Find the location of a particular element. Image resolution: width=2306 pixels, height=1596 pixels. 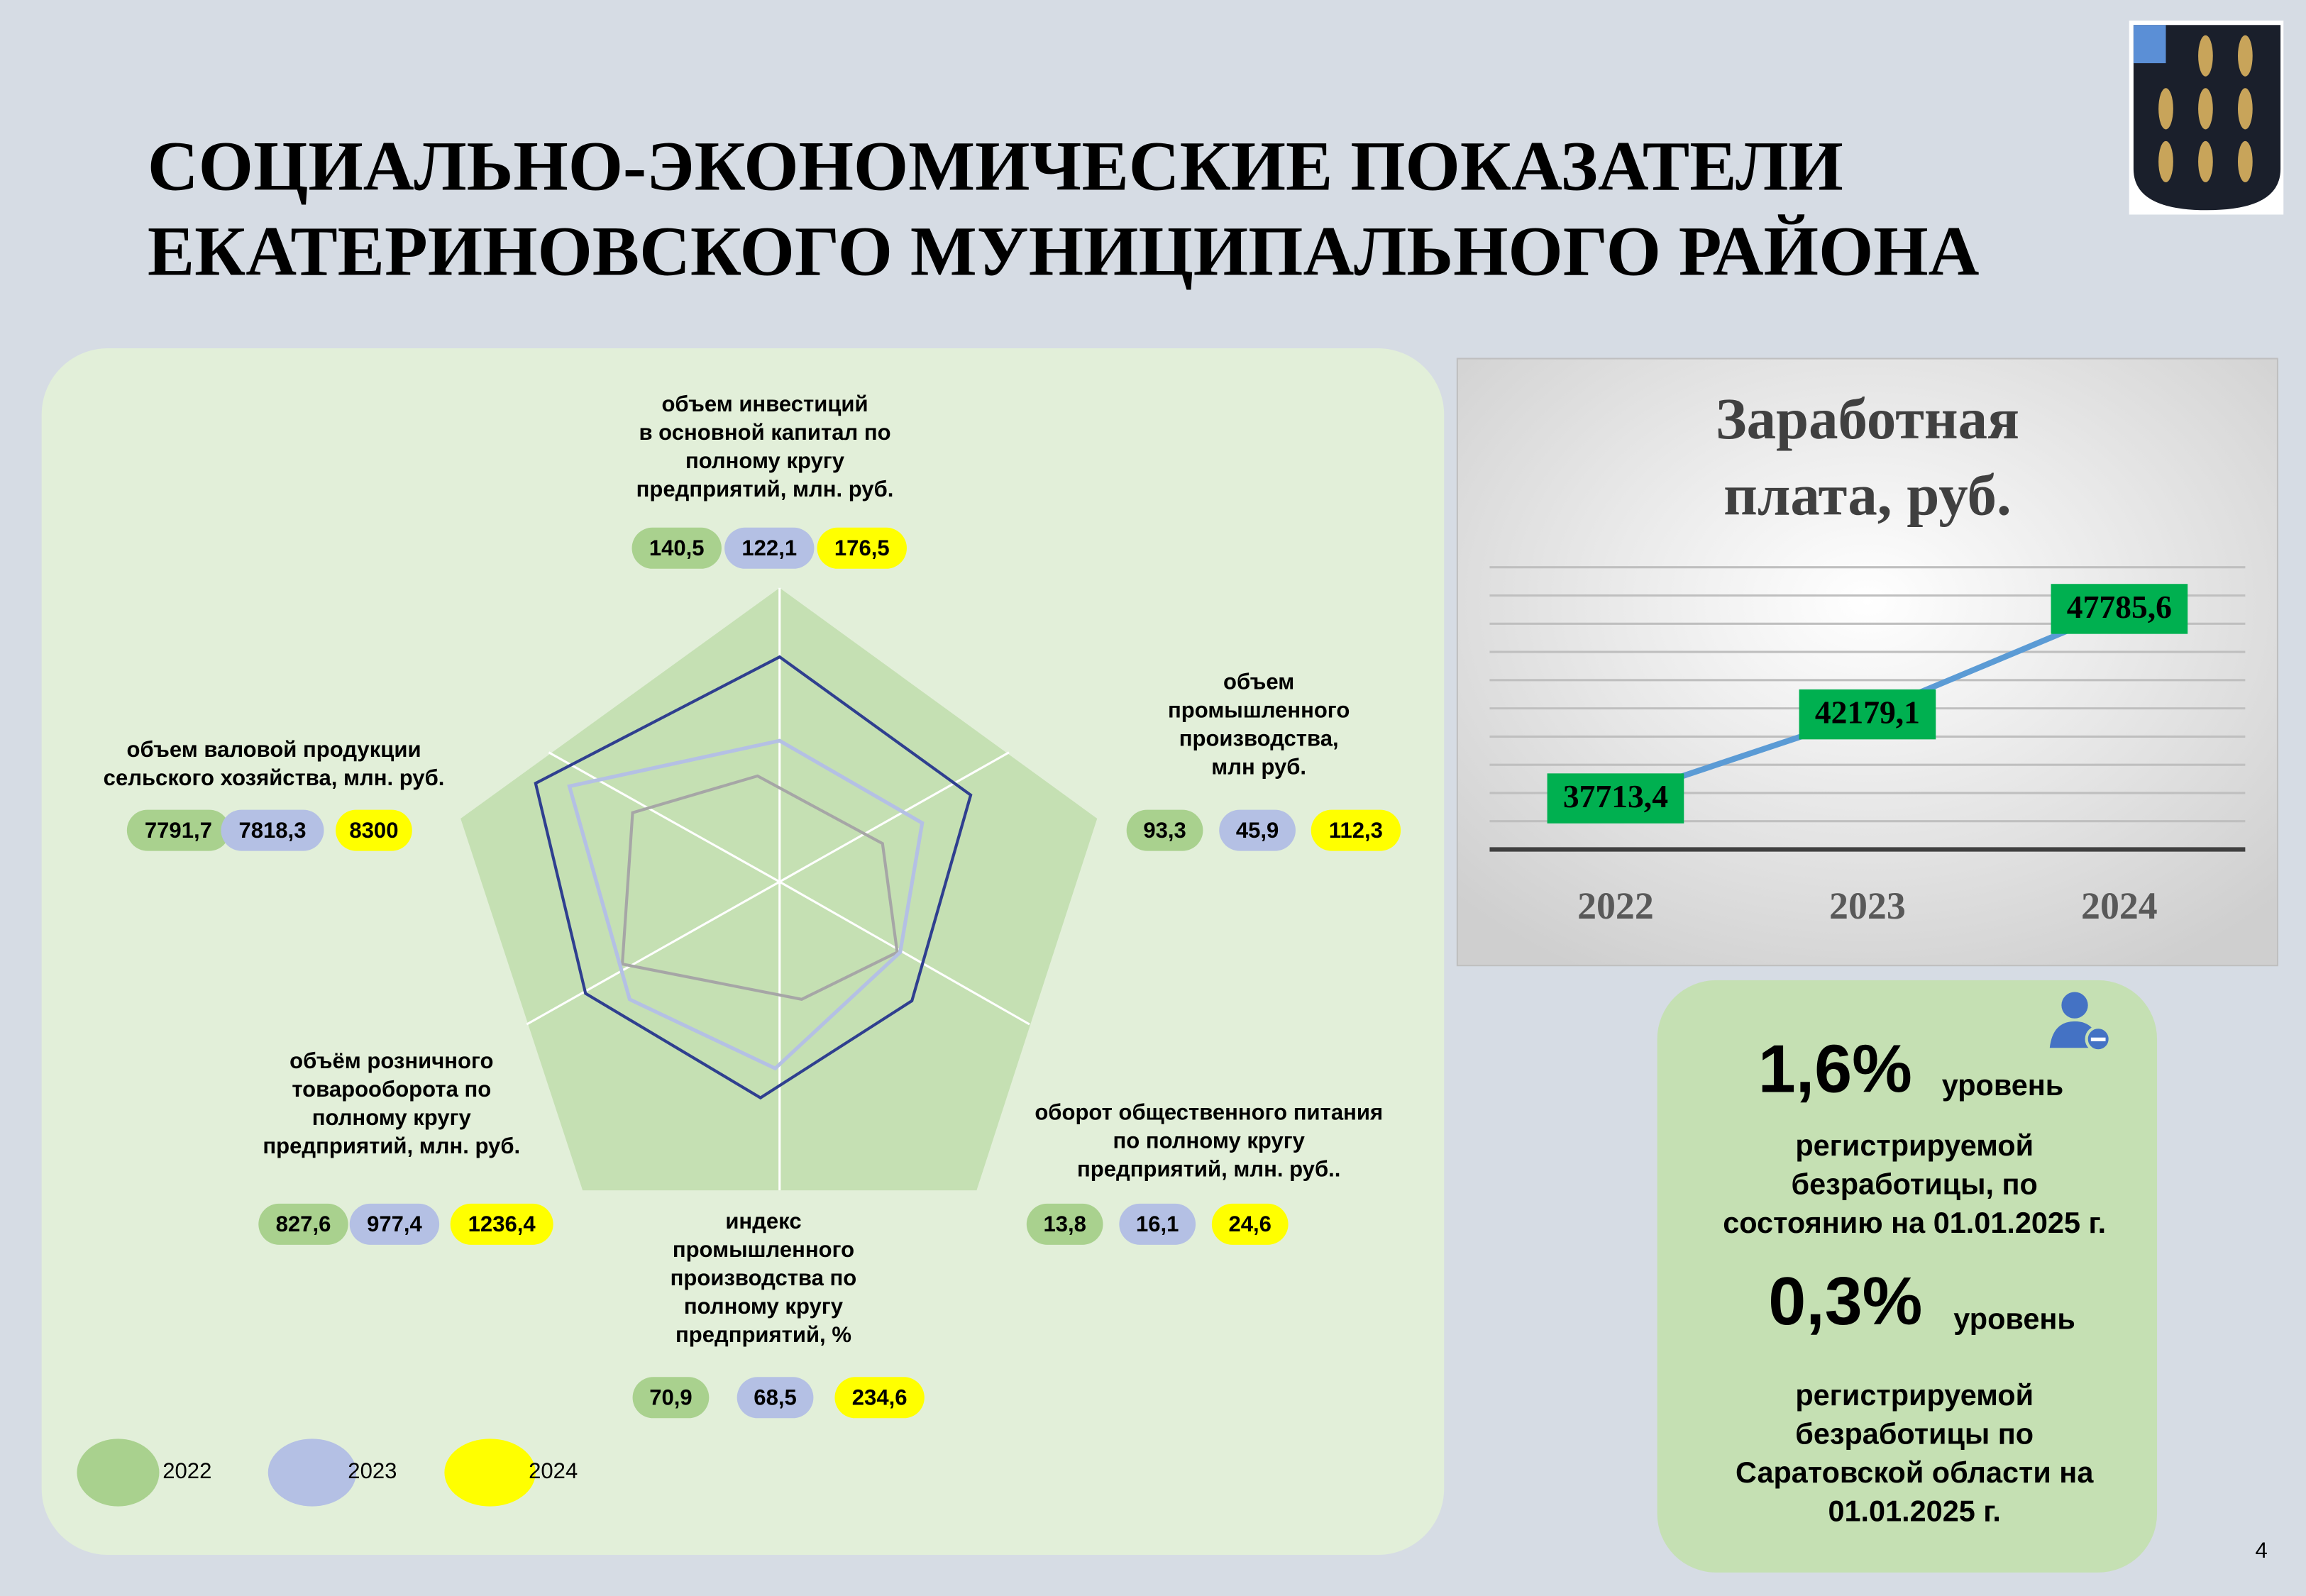

value-label: 24,6 is located at coordinates (1250, 1224).